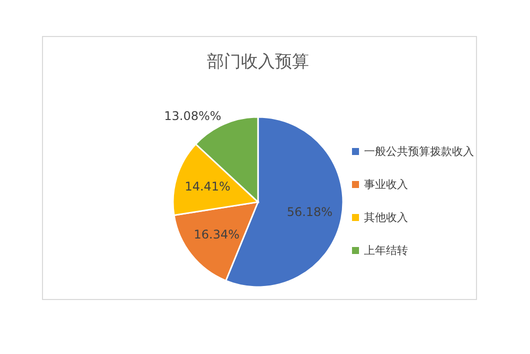 This screenshot has width=530, height=354. Describe the element at coordinates (386, 217) in the screenshot. I see `legend-label: 其他收入` at that location.